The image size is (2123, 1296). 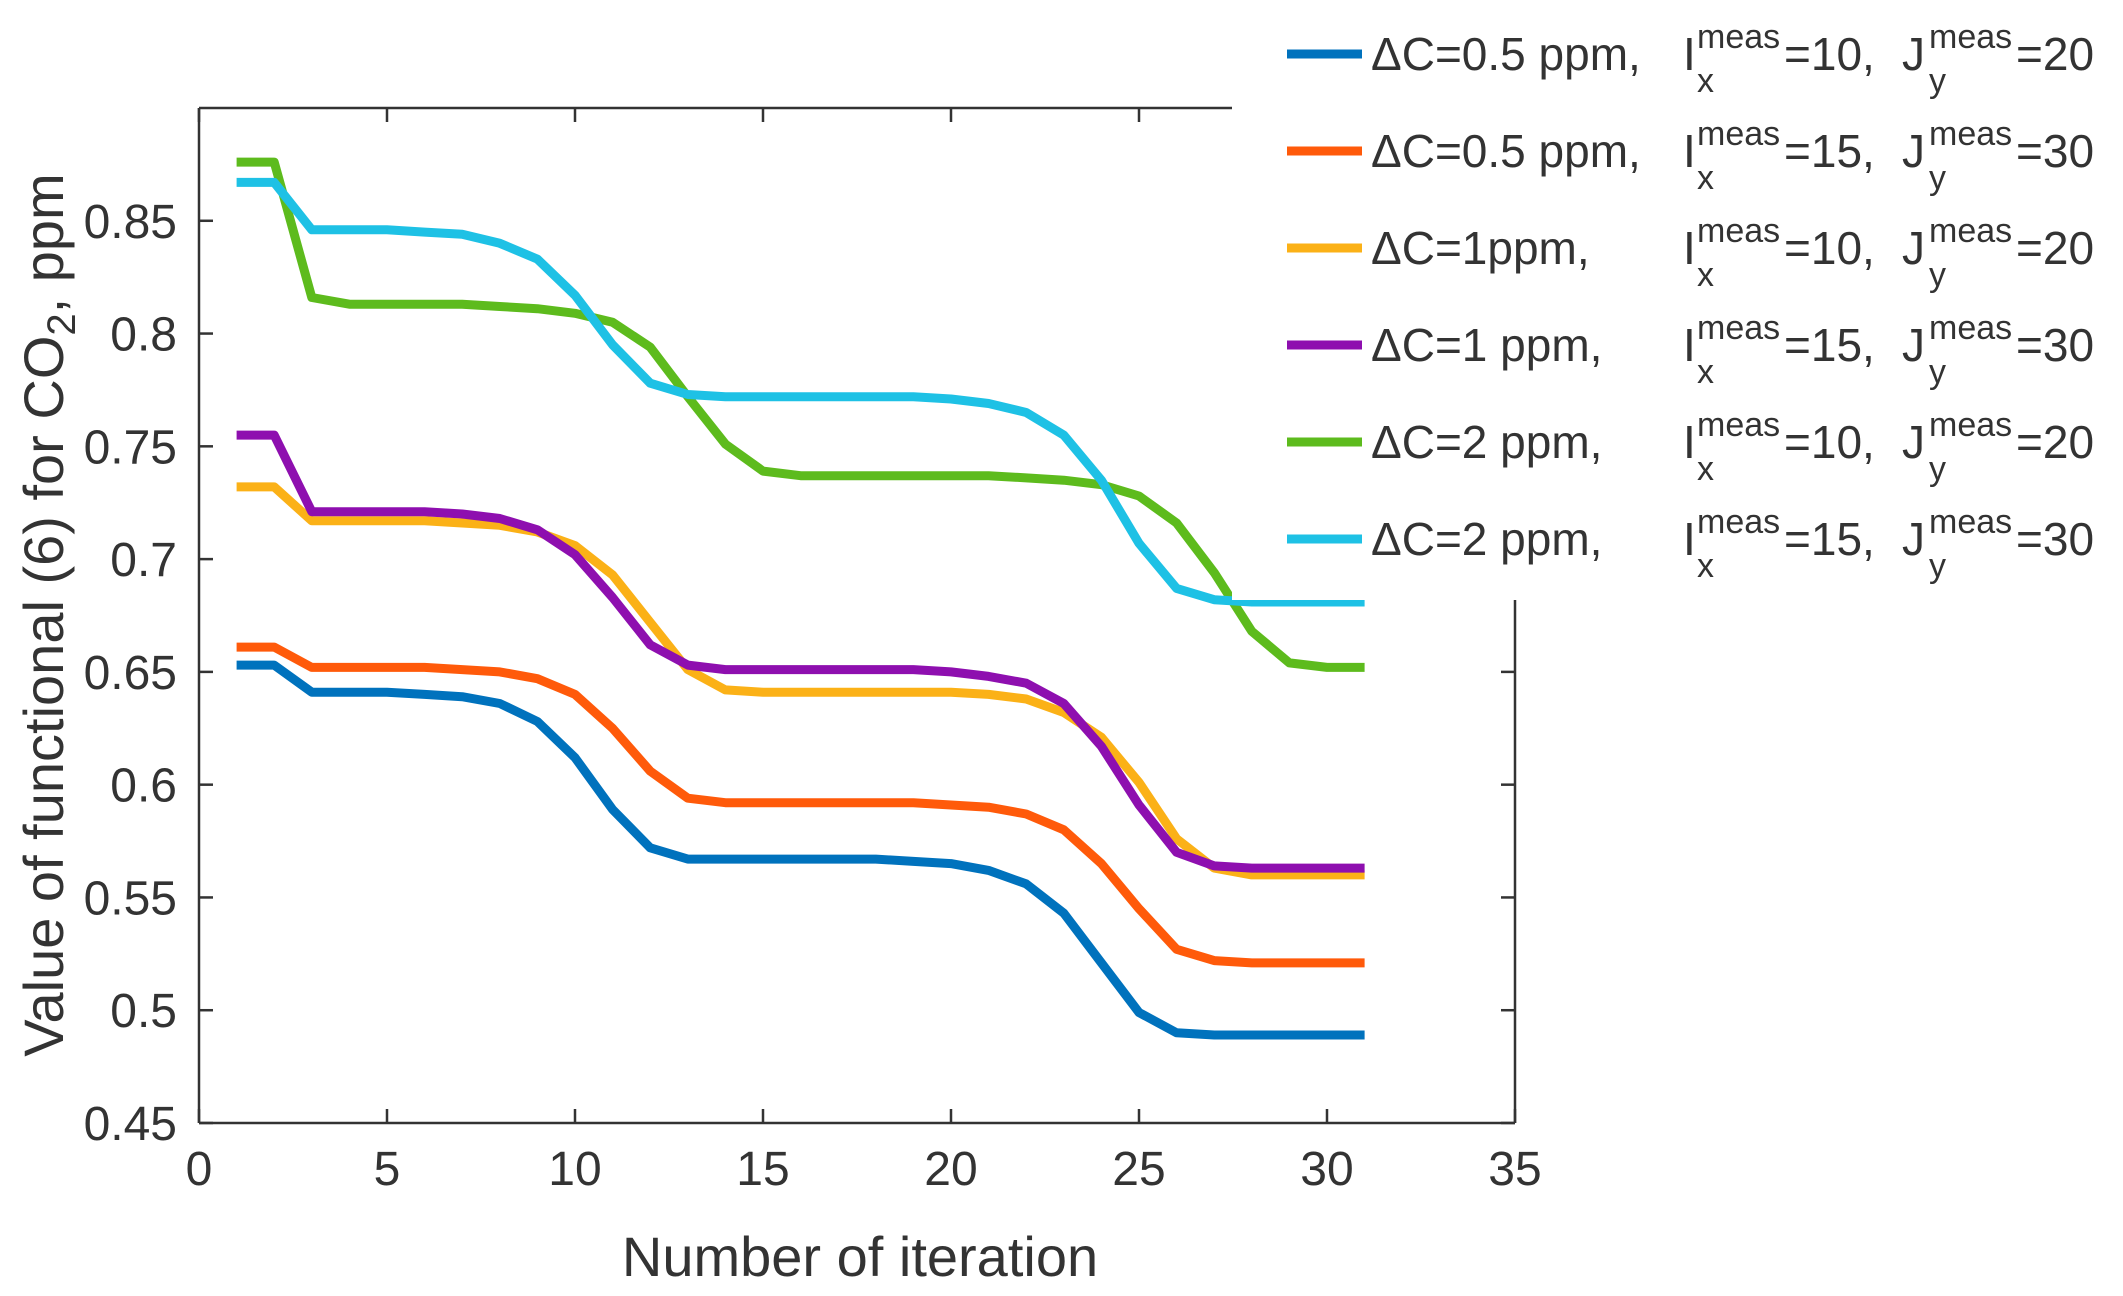 What do you see at coordinates (860, 1256) in the screenshot?
I see `x-axis-title: Number of iteration` at bounding box center [860, 1256].